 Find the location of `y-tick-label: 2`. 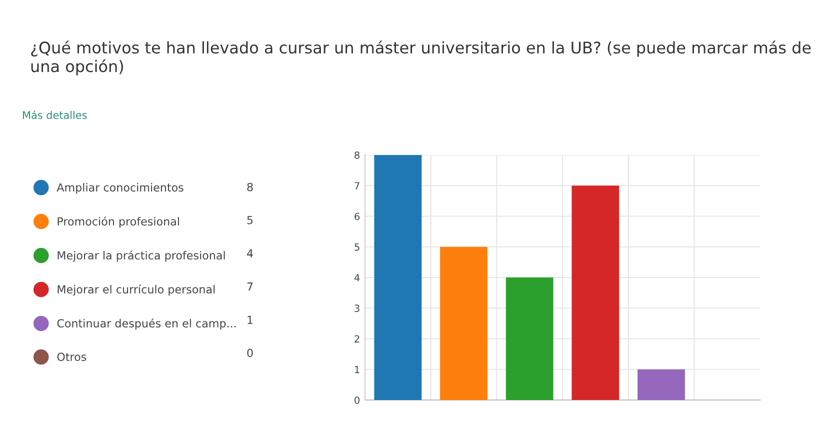

y-tick-label: 2 is located at coordinates (357, 338).